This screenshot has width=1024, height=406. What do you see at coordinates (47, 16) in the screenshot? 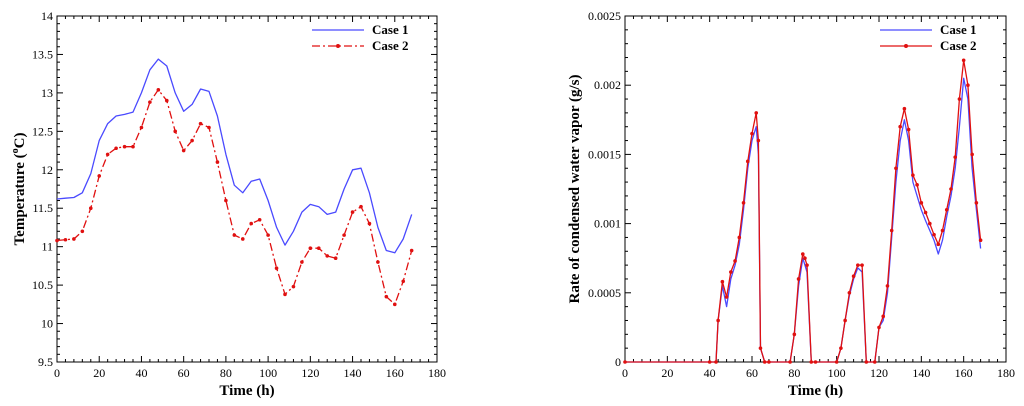
I see `y-tick-label: 14` at bounding box center [47, 16].